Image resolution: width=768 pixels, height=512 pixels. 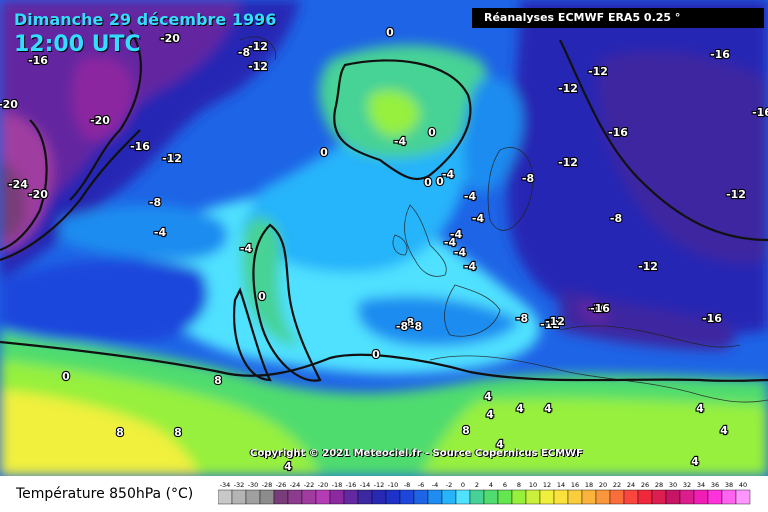 What do you see at coordinates (309, 485) in the screenshot?
I see `legend-tick-label: -22` at bounding box center [309, 485].